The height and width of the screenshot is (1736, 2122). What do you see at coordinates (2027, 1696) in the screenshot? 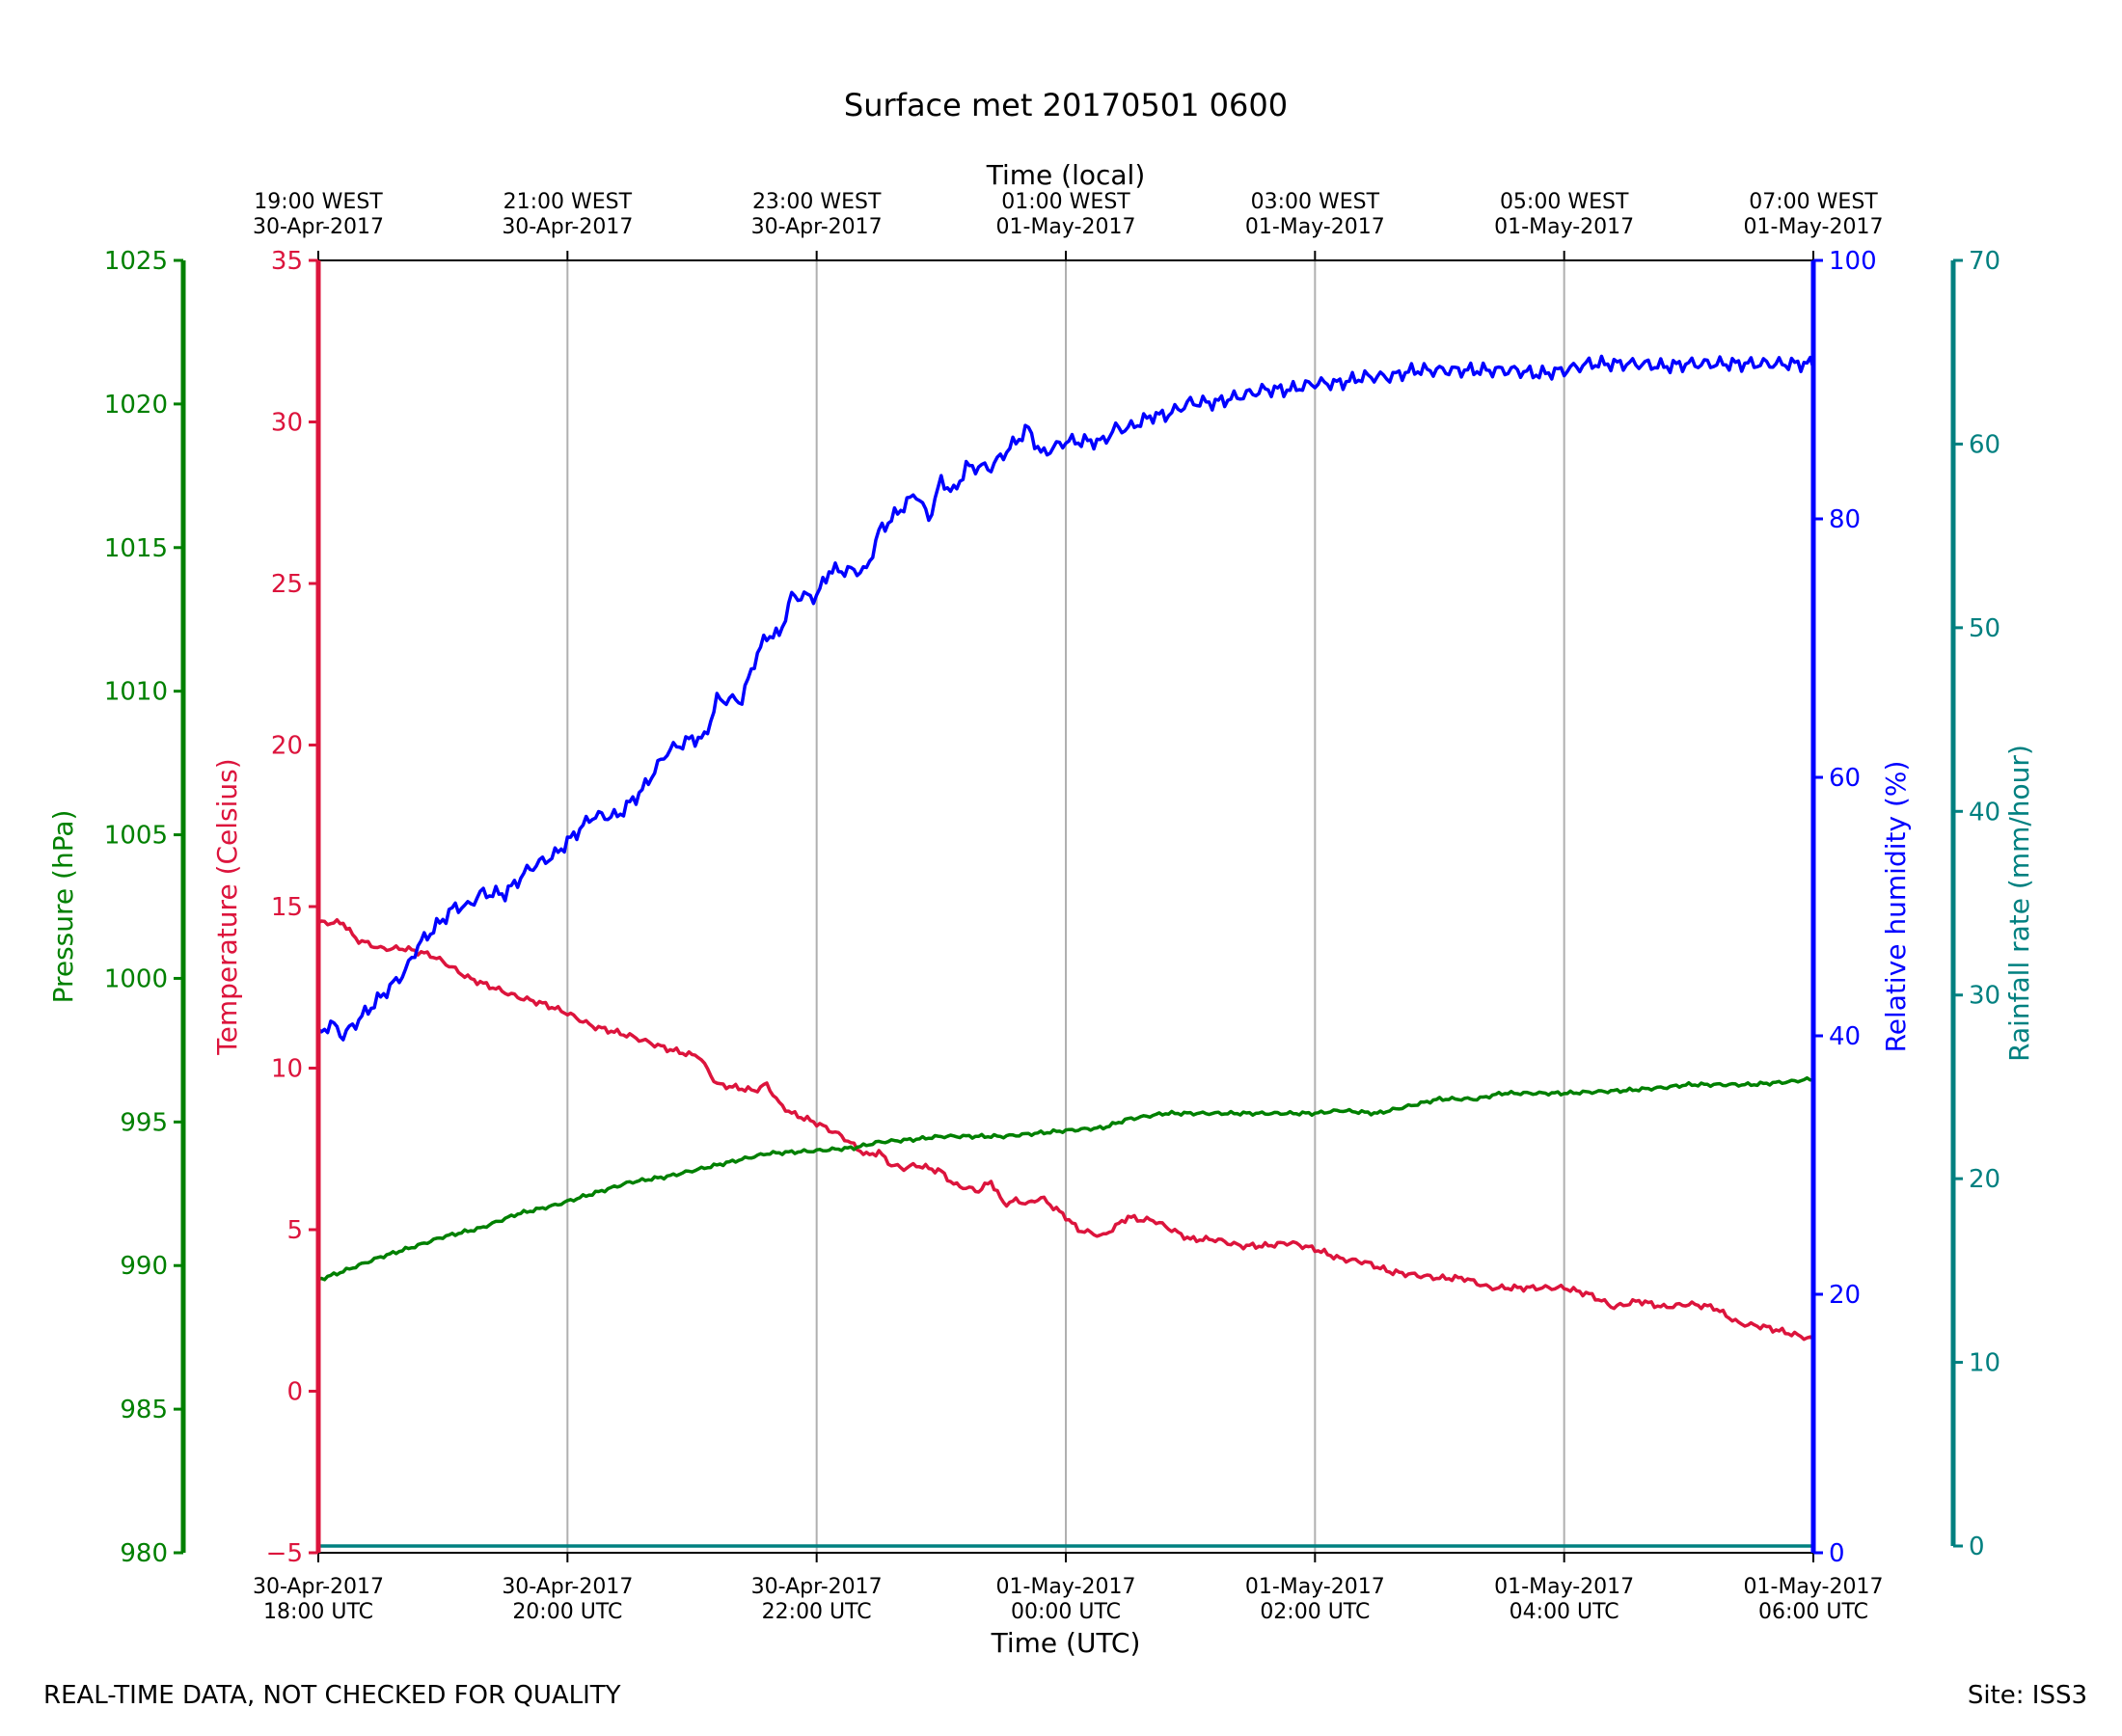
I see `site-label: Site: ISS3` at bounding box center [2027, 1696].